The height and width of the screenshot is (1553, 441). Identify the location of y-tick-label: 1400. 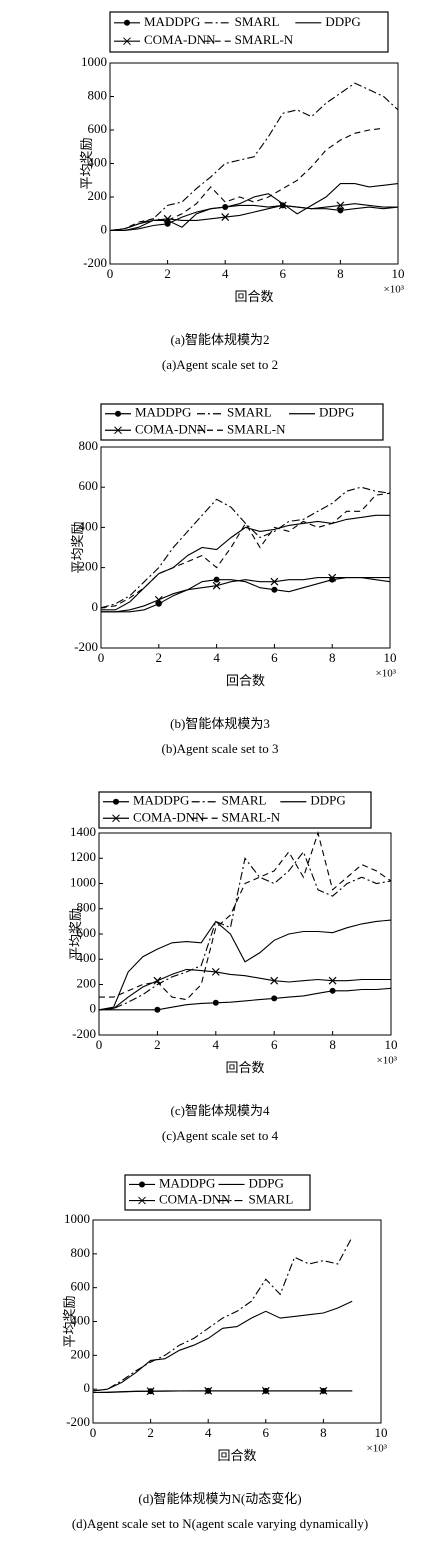
(83, 831).